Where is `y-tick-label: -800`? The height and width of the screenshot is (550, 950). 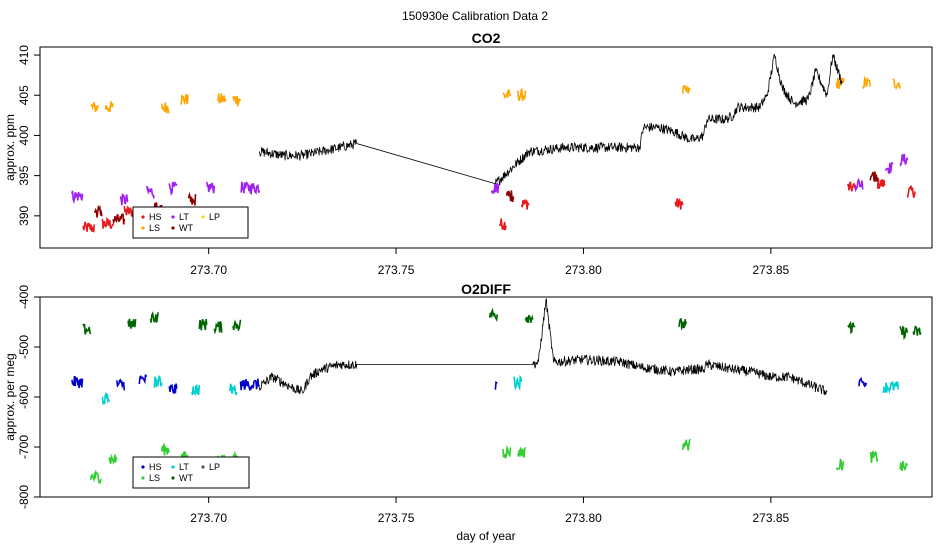 y-tick-label: -800 is located at coordinates (24, 497).